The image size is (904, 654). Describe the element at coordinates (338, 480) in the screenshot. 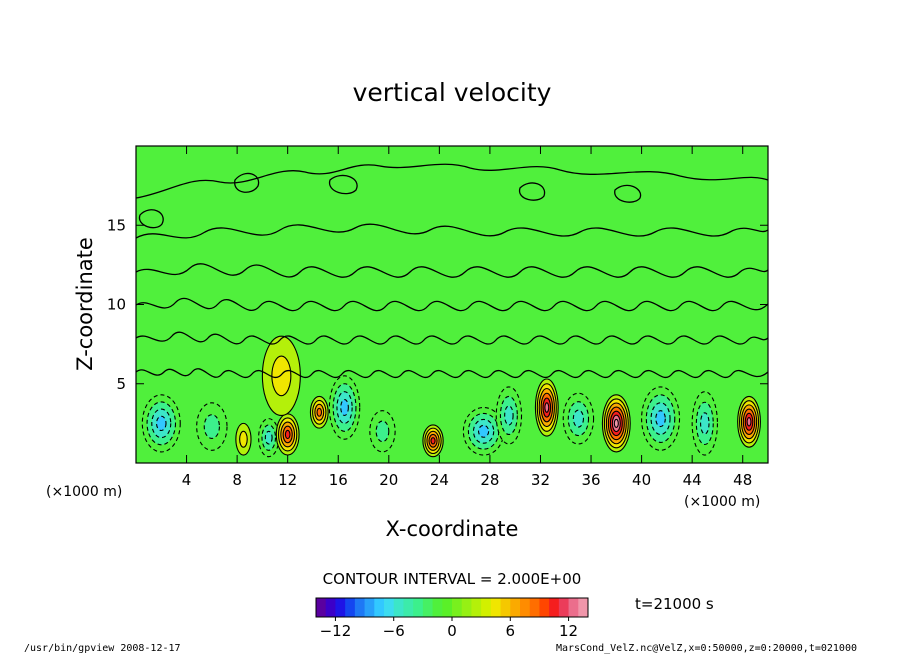

I see `x-tick-label: 16` at that location.